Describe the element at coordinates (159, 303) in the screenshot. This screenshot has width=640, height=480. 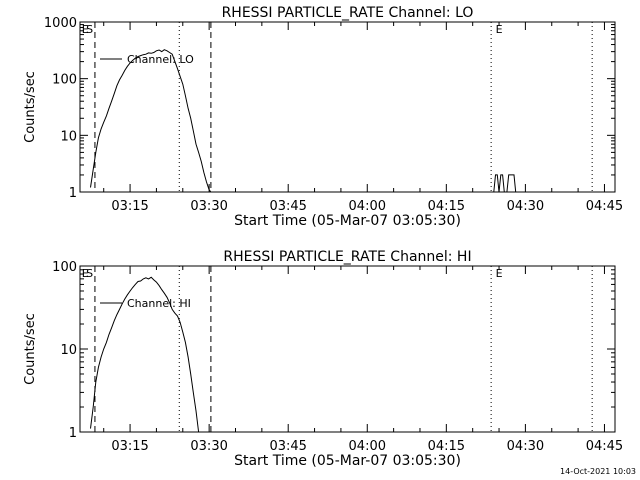
I see `legend-label: Channel: HI` at that location.